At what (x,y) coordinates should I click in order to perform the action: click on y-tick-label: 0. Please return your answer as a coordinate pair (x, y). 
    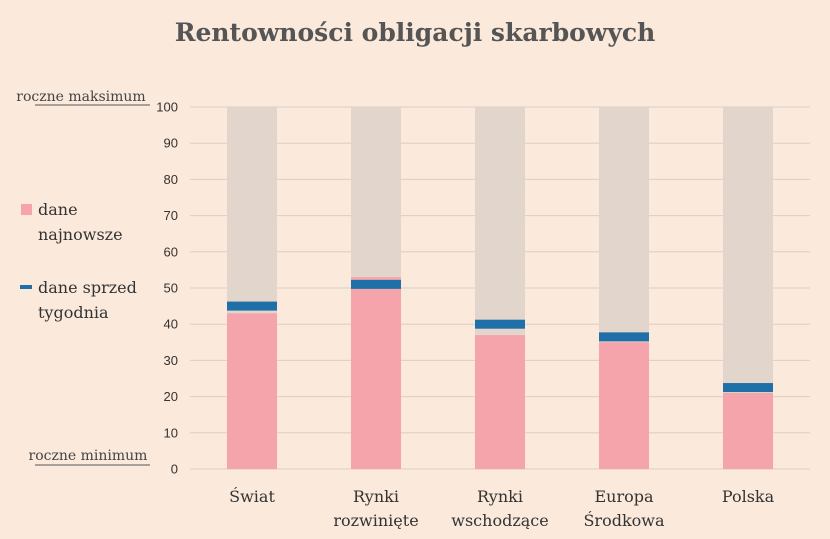
    Looking at the image, I should click on (174, 469).